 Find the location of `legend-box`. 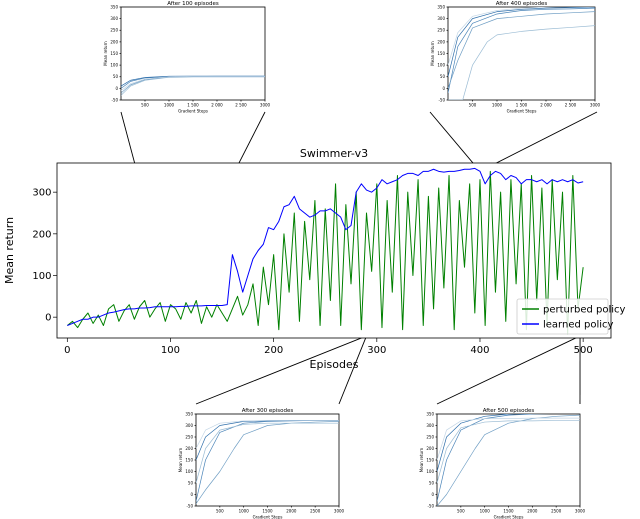

legend-box is located at coordinates (562, 316).